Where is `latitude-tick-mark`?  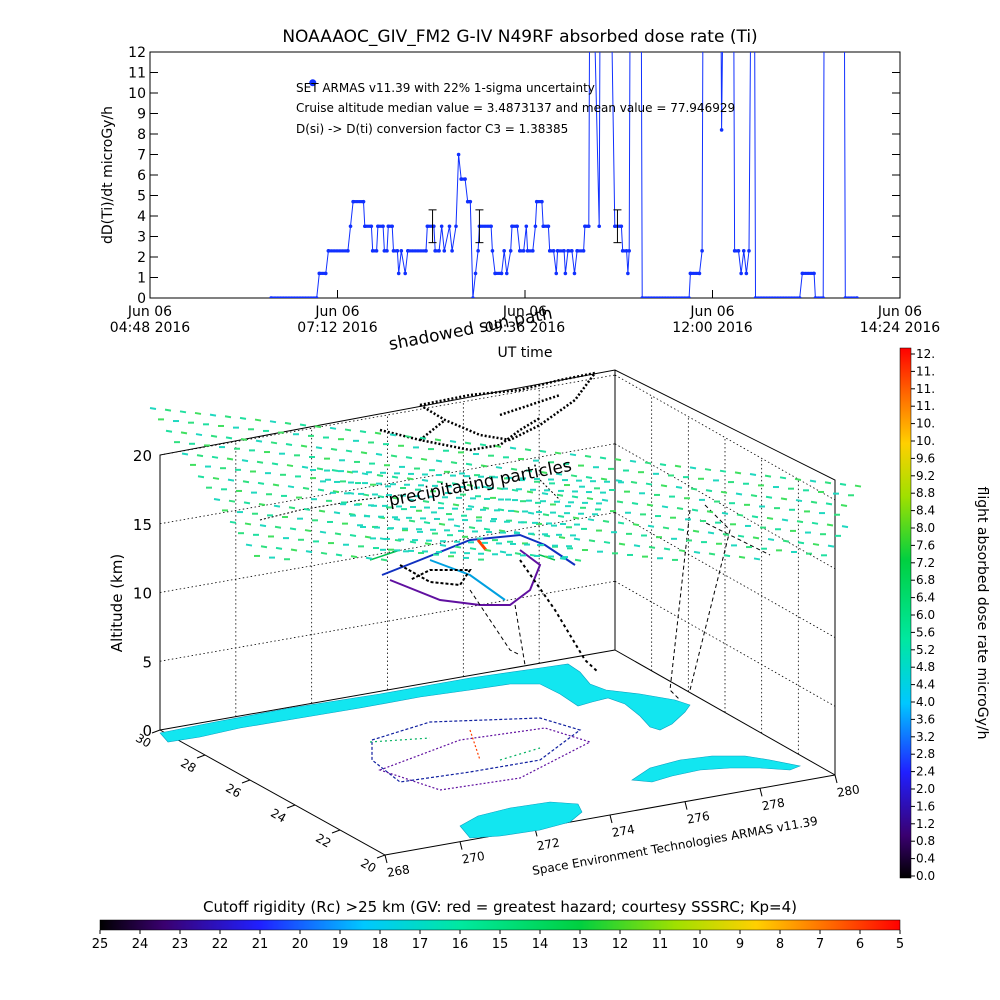
latitude-tick-mark is located at coordinates (156, 731).